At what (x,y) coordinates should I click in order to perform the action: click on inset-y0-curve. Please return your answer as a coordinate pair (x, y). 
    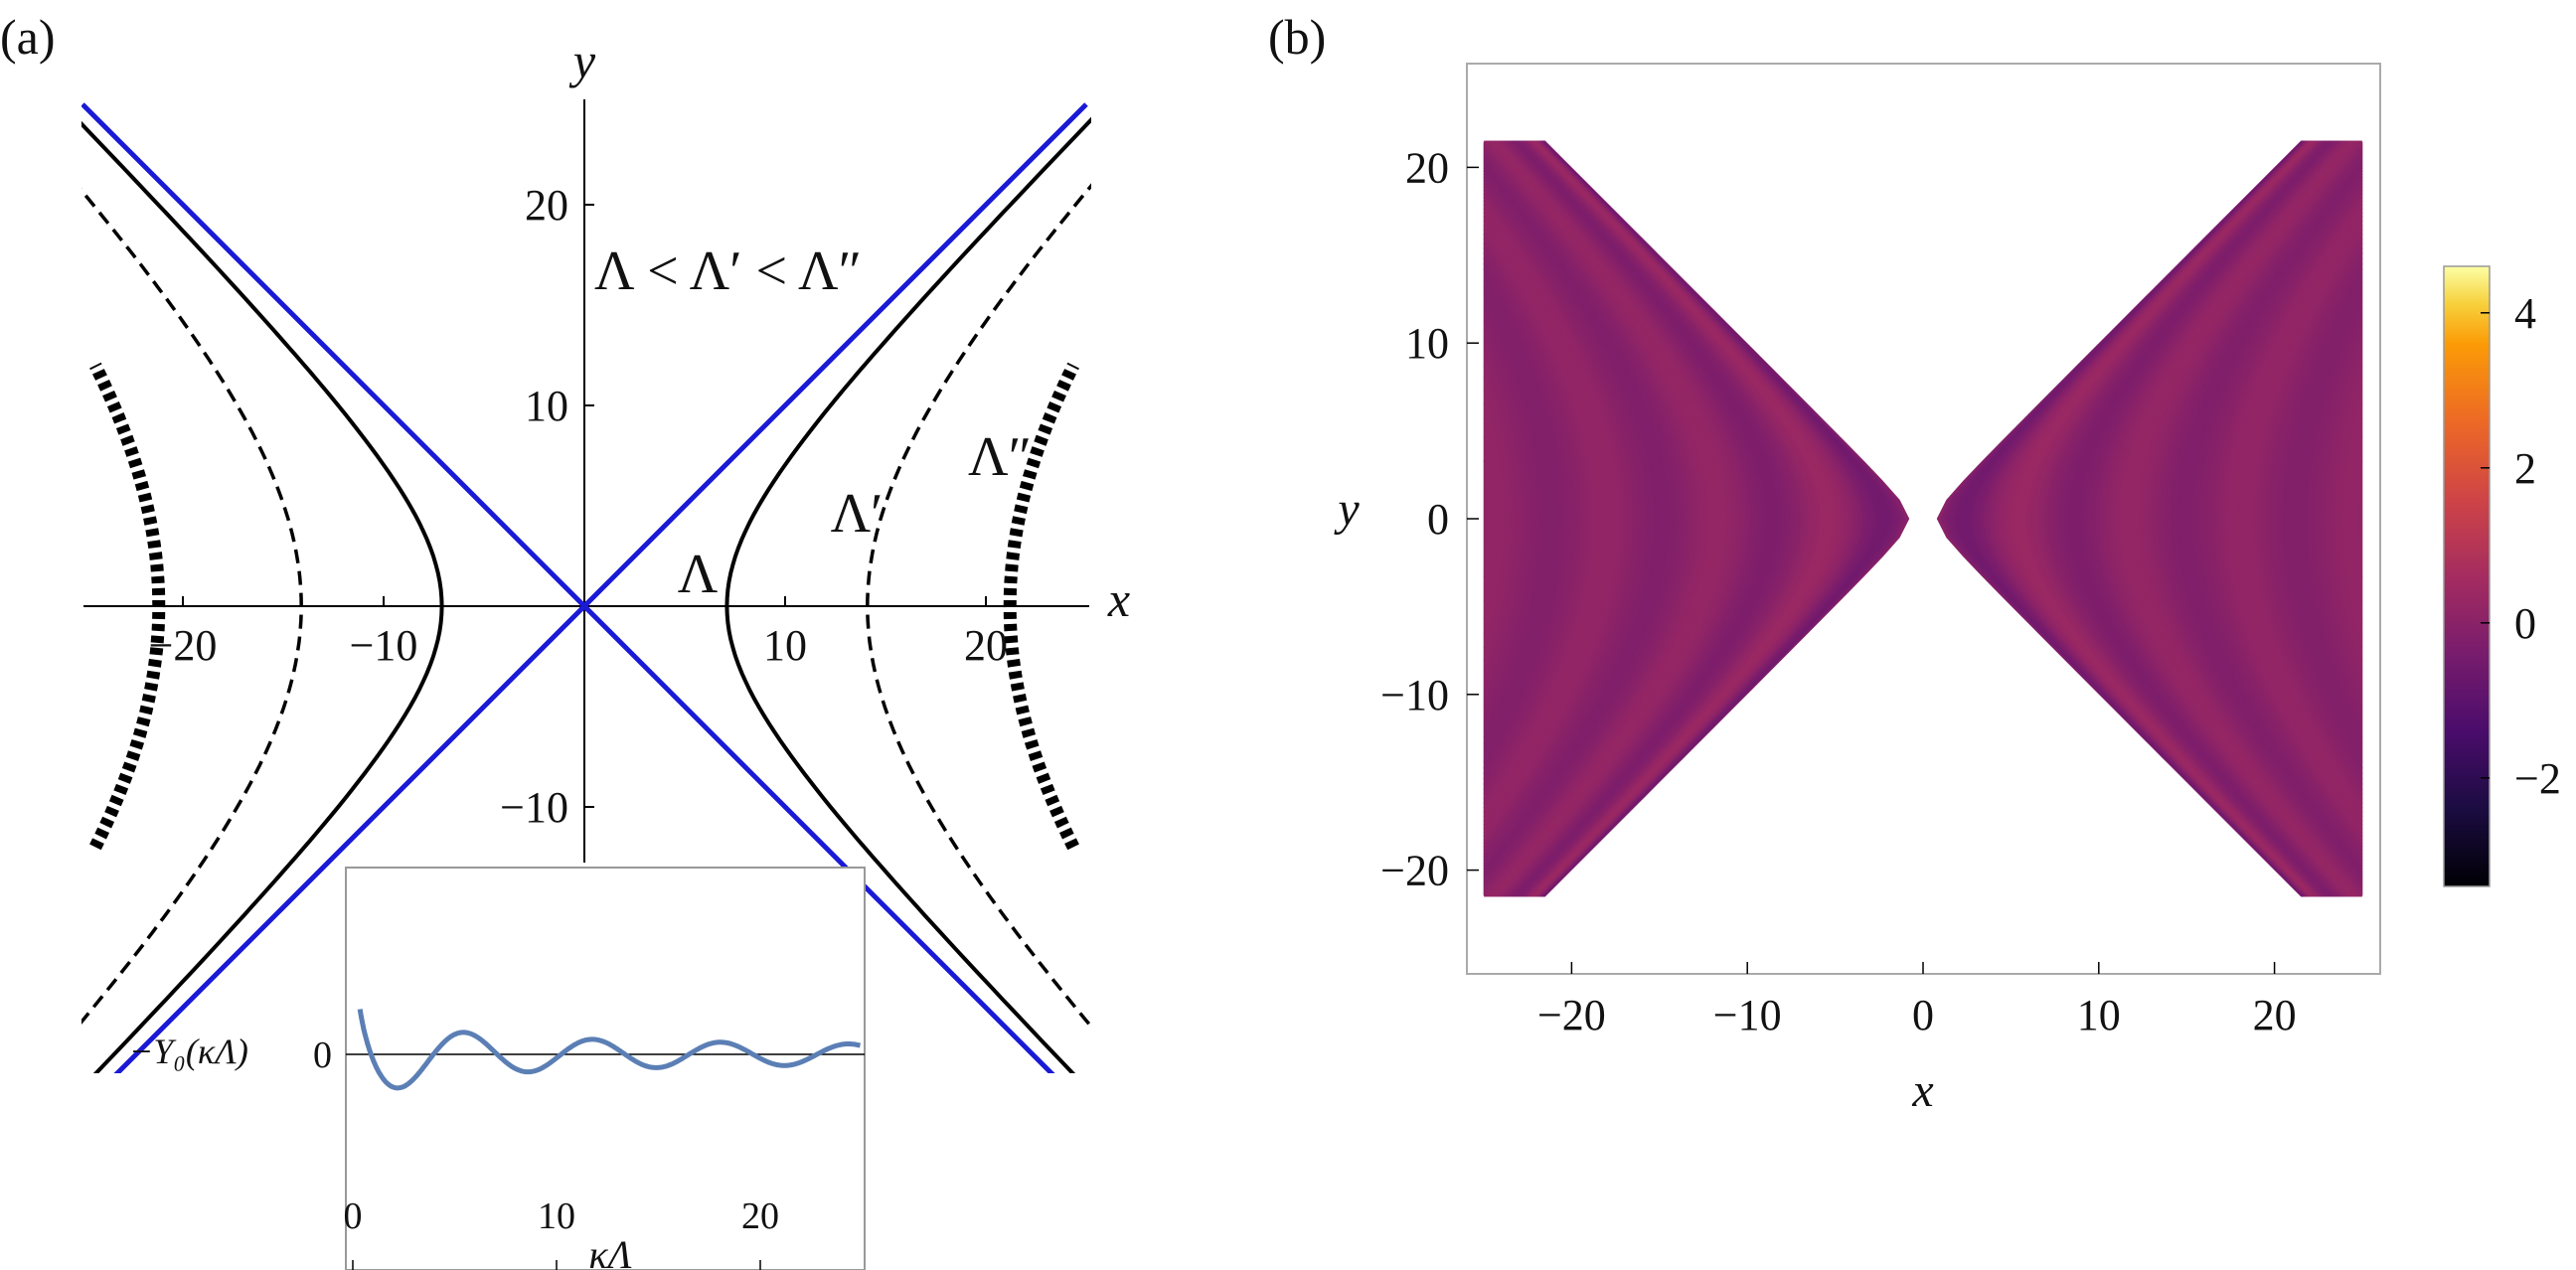
    Looking at the image, I should click on (609, 1050).